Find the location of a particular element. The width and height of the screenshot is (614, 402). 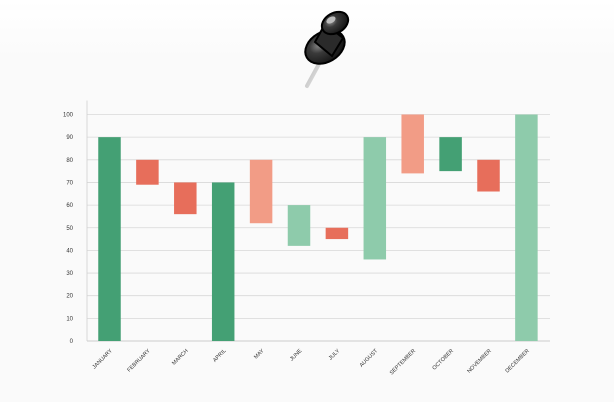

x-tick-label-april: APRIL is located at coordinates (219, 355).